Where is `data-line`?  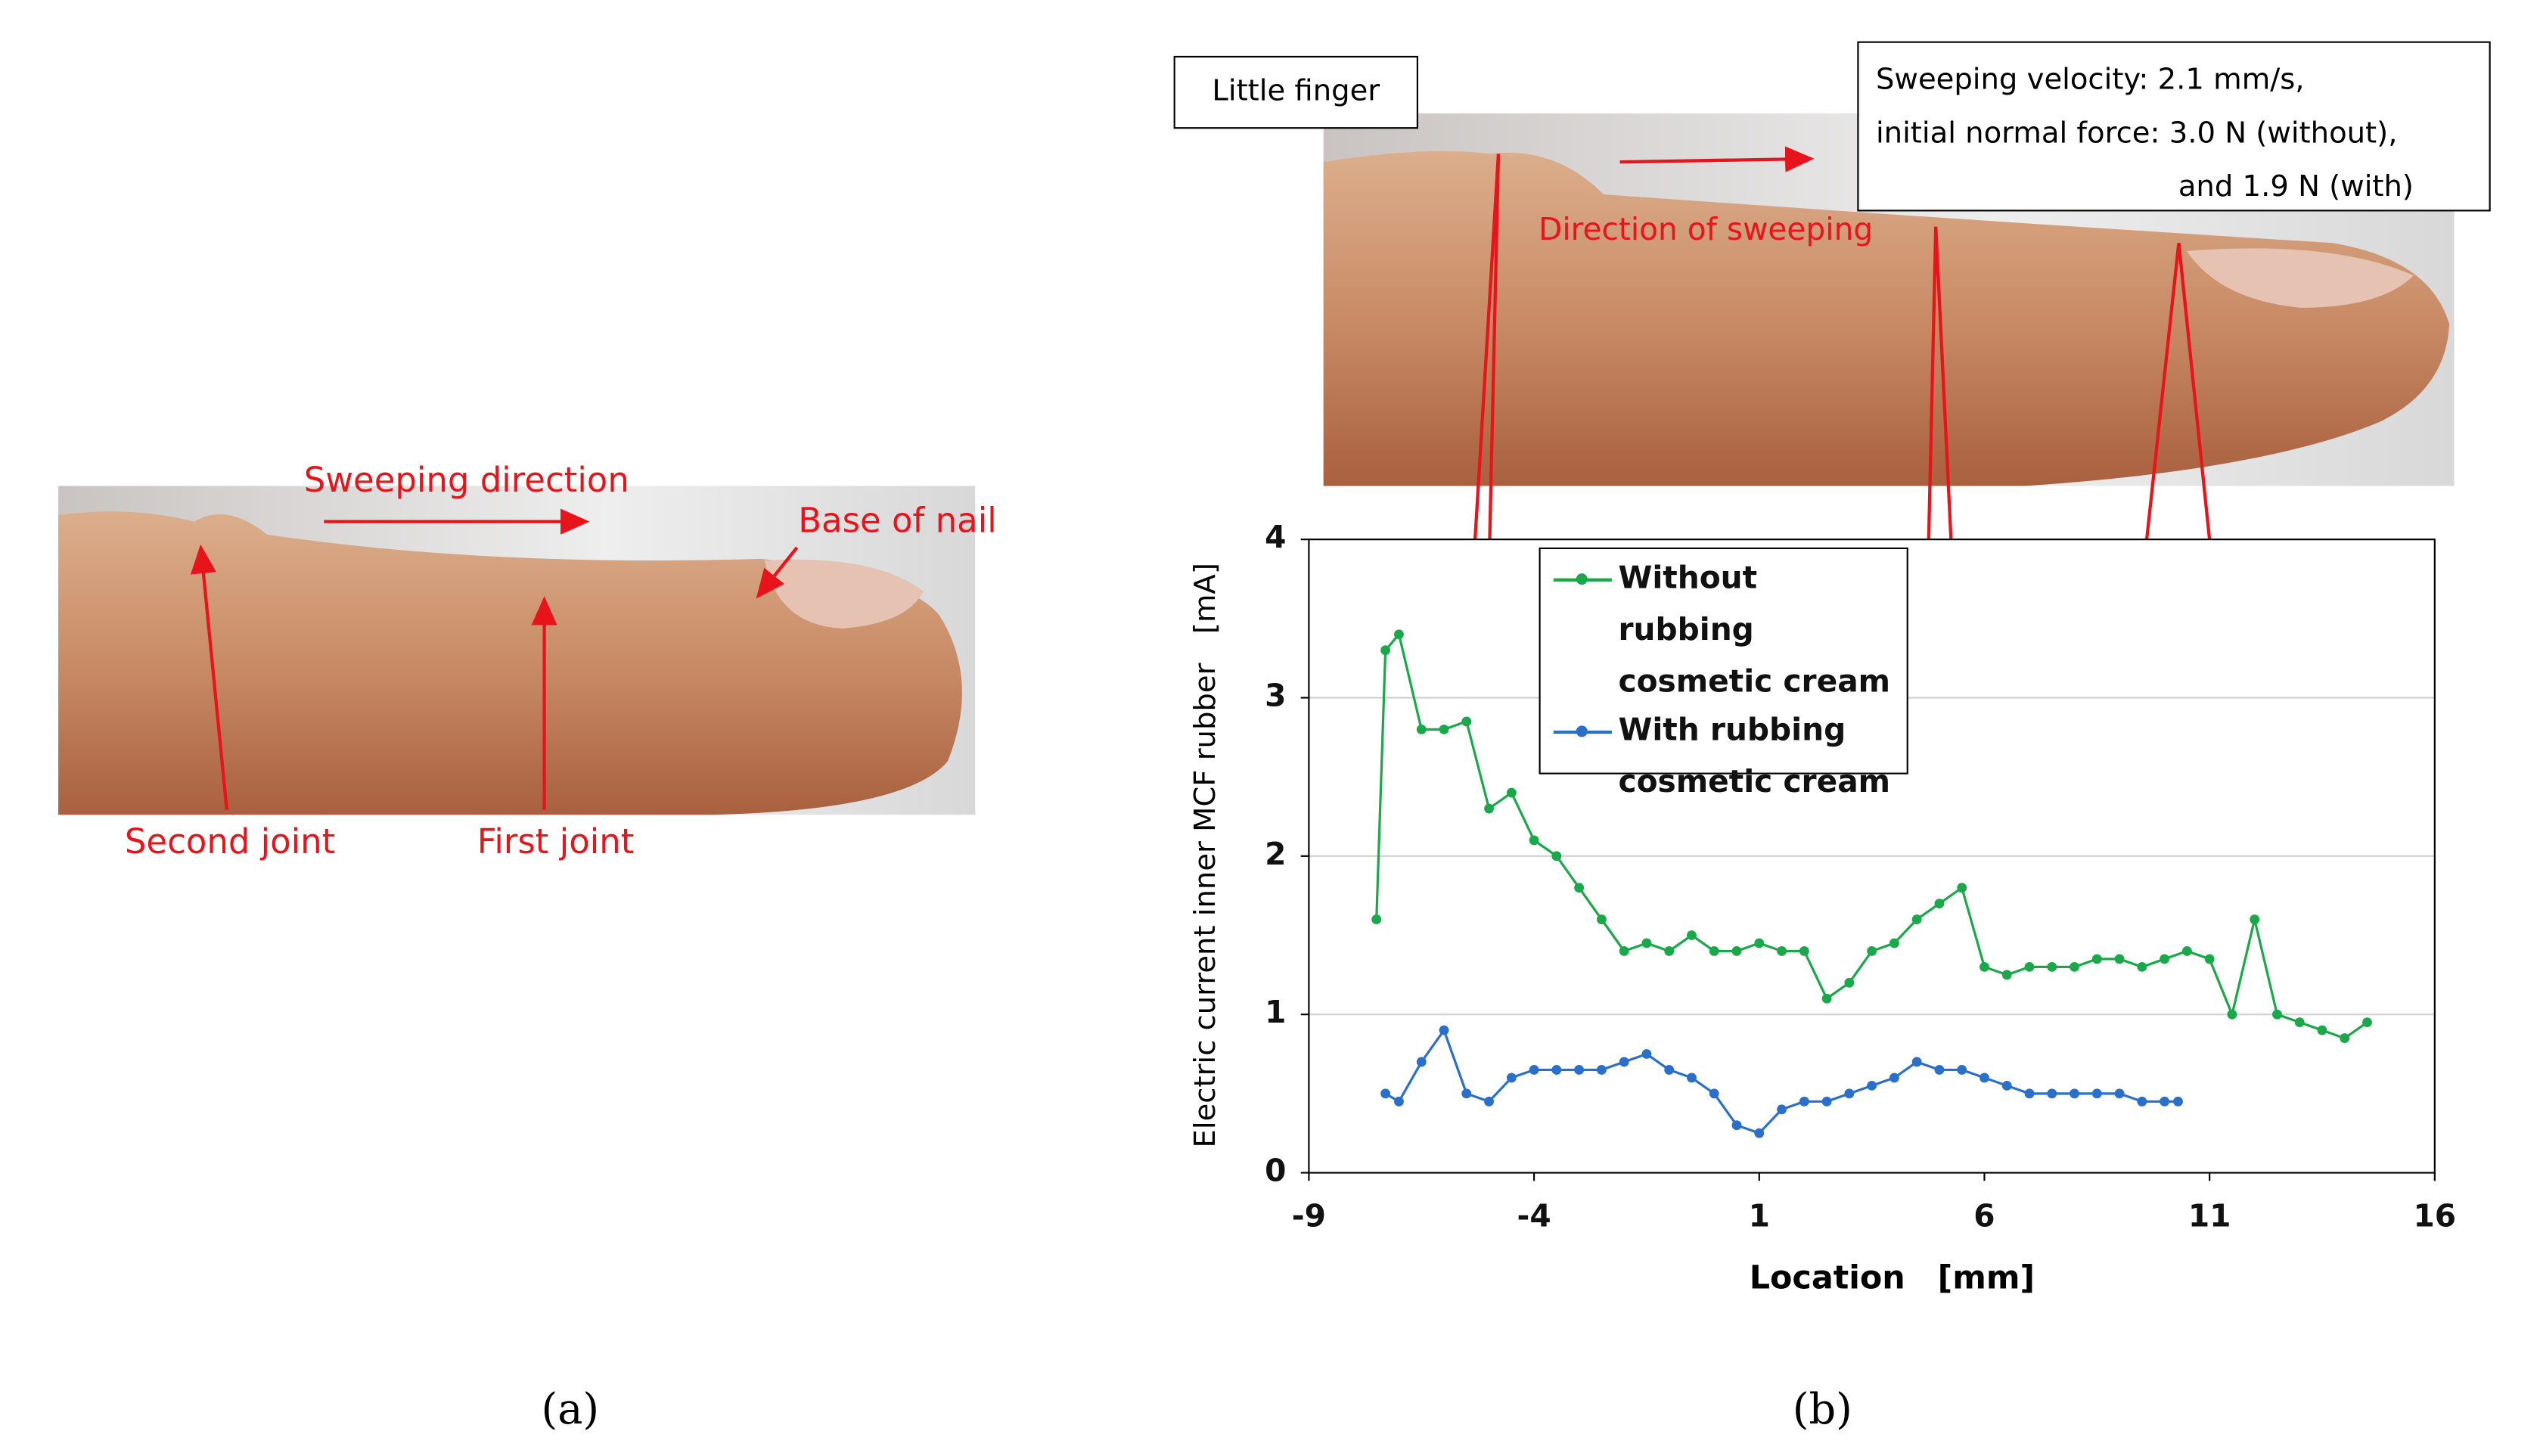
data-line is located at coordinates (1872, 836).